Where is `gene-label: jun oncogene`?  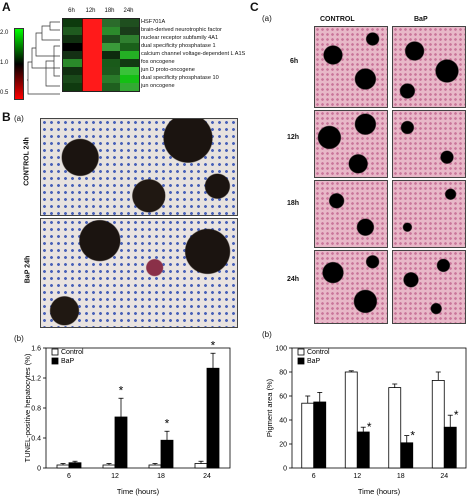 gene-label: jun oncogene is located at coordinates (158, 86).